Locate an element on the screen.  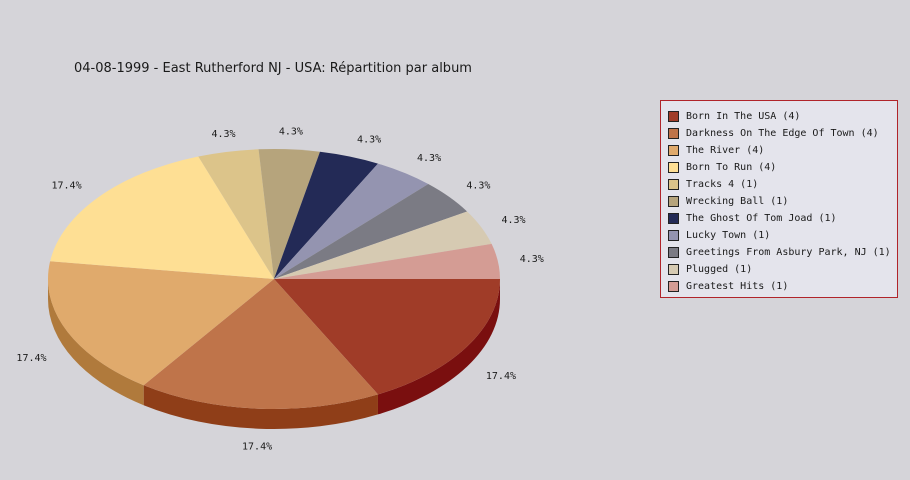
legend-label: Wrecking Ball (1) is located at coordinates (737, 201).